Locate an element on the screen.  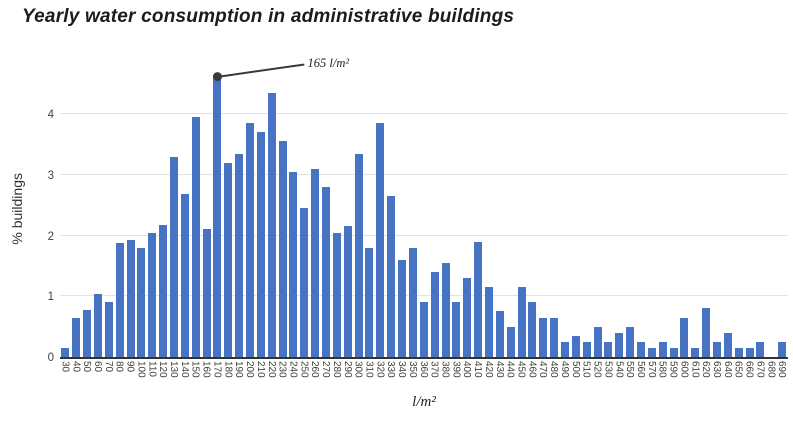
x-tick-label: 400 is located at coordinates (467, 369).